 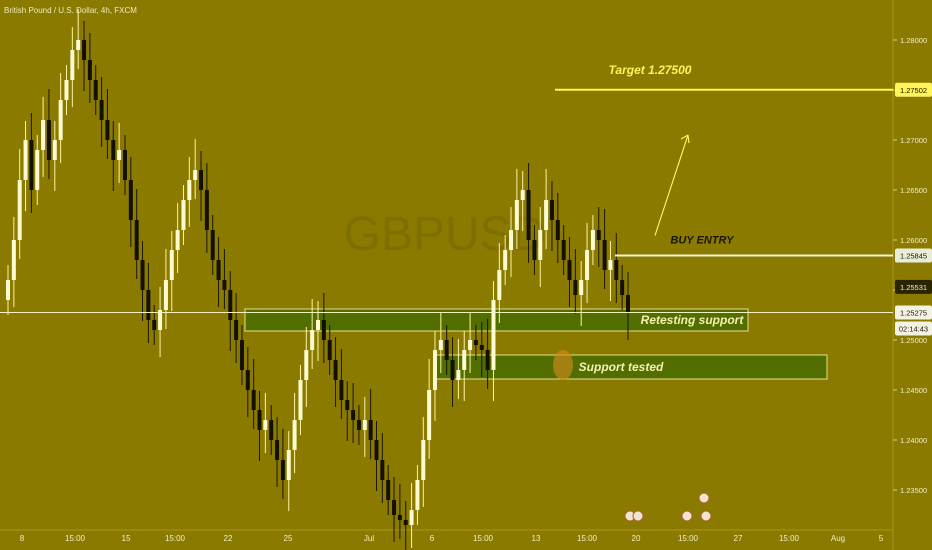 I want to click on price-tag-label: 1.25275, so click(x=913, y=313).